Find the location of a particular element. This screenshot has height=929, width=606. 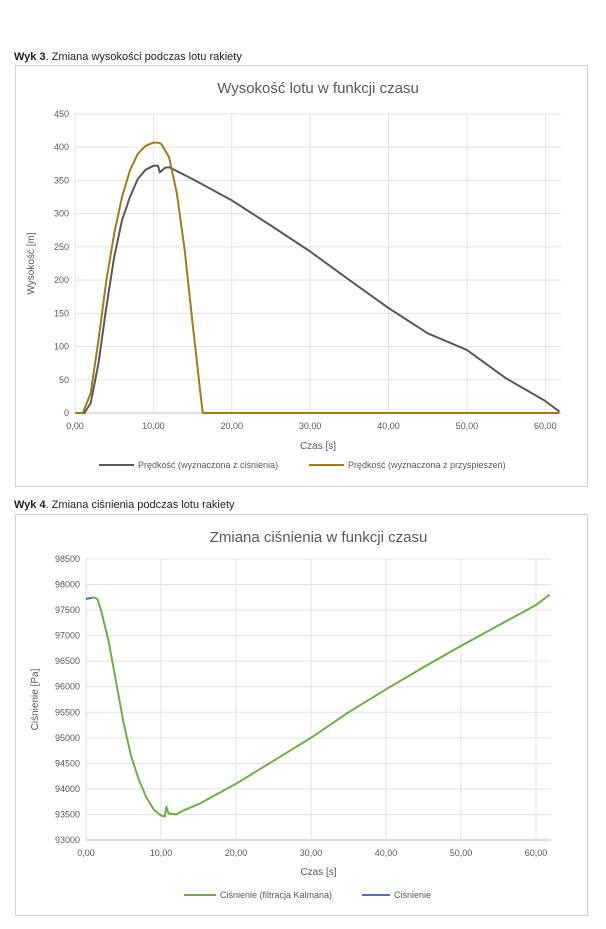

y-tick-label: 98500 is located at coordinates (67, 559).